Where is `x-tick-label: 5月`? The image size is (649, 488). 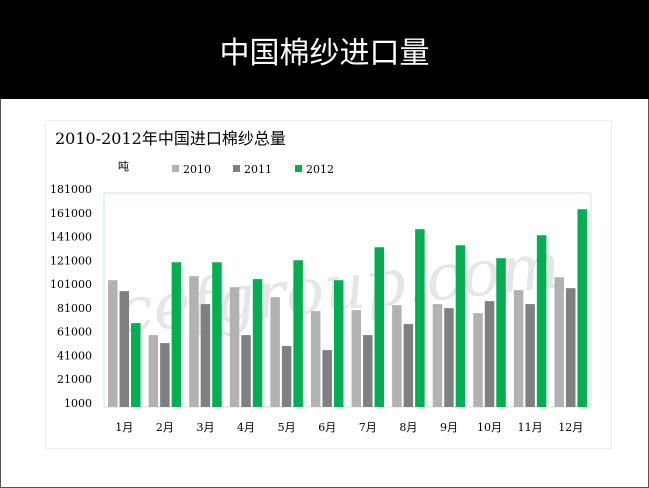
x-tick-label: 5月 is located at coordinates (287, 427).